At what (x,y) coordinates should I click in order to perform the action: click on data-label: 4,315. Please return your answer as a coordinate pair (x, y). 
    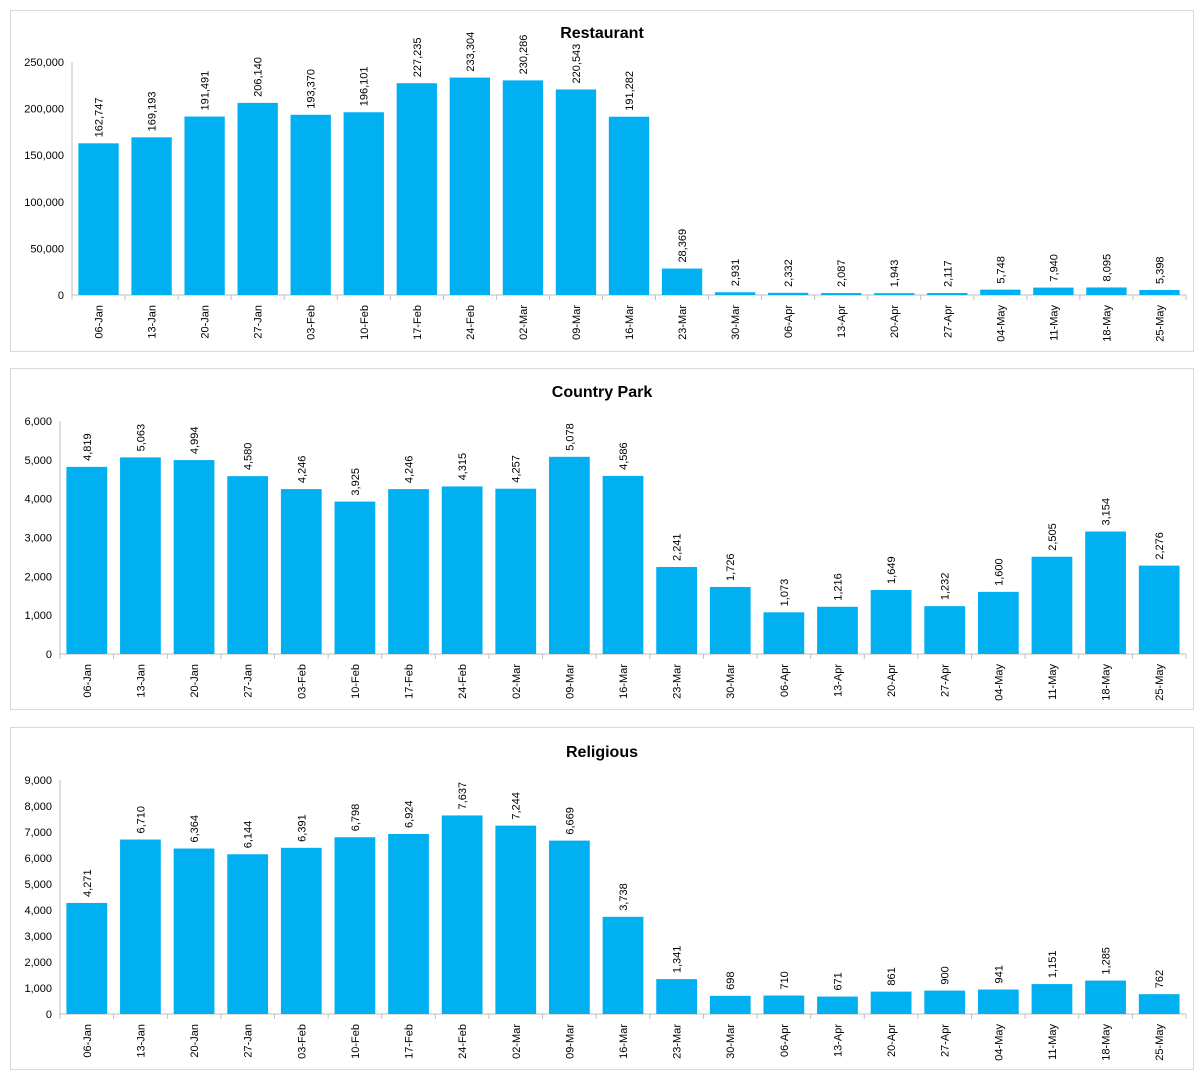
    Looking at the image, I should click on (463, 467).